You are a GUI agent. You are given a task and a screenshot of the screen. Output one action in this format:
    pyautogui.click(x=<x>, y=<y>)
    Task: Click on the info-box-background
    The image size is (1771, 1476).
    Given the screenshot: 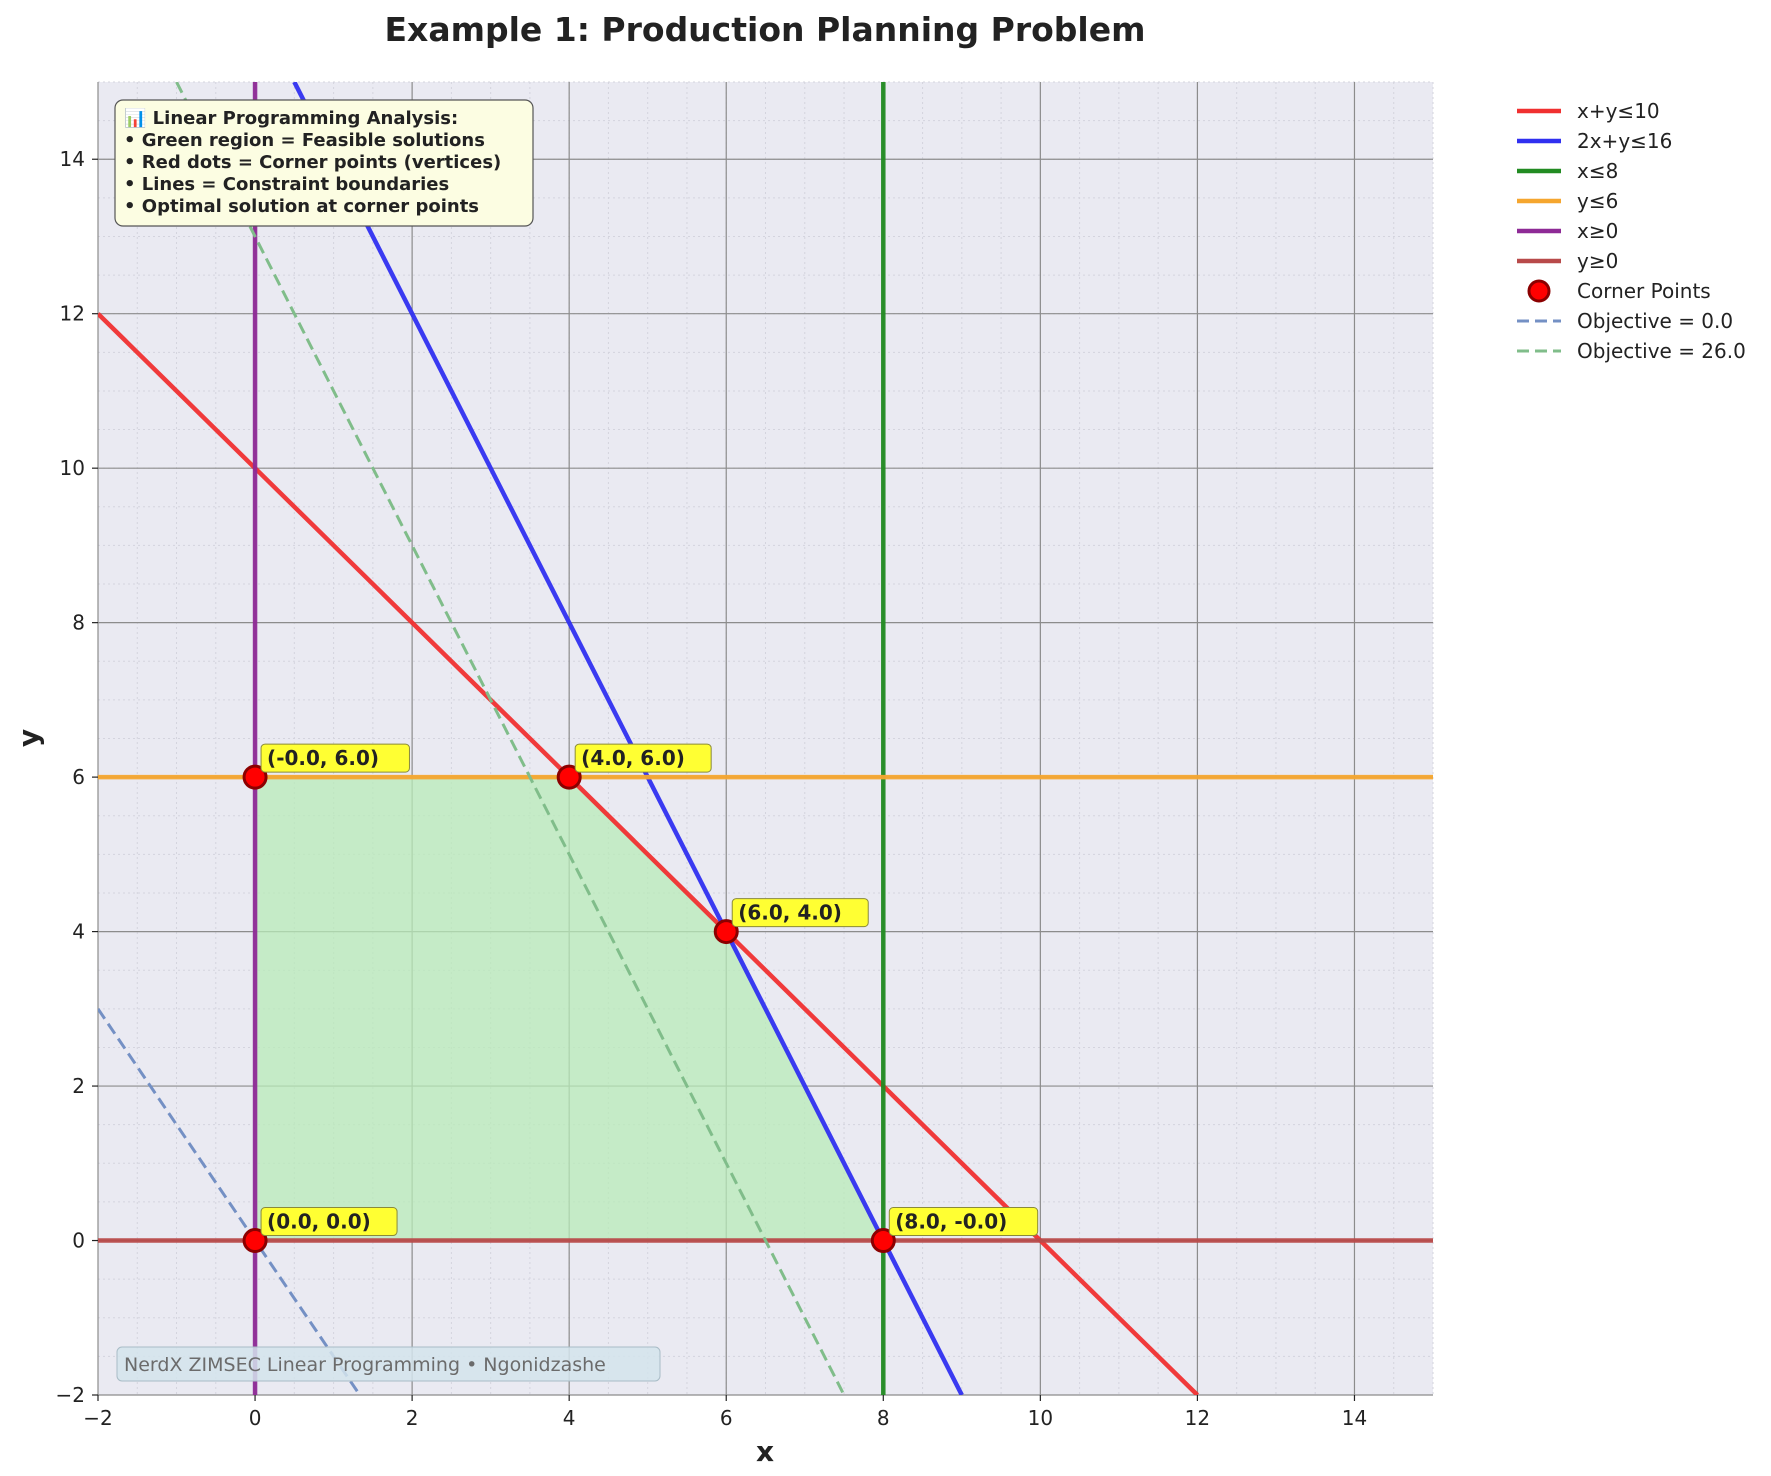 What is the action you would take?
    pyautogui.click(x=324, y=163)
    